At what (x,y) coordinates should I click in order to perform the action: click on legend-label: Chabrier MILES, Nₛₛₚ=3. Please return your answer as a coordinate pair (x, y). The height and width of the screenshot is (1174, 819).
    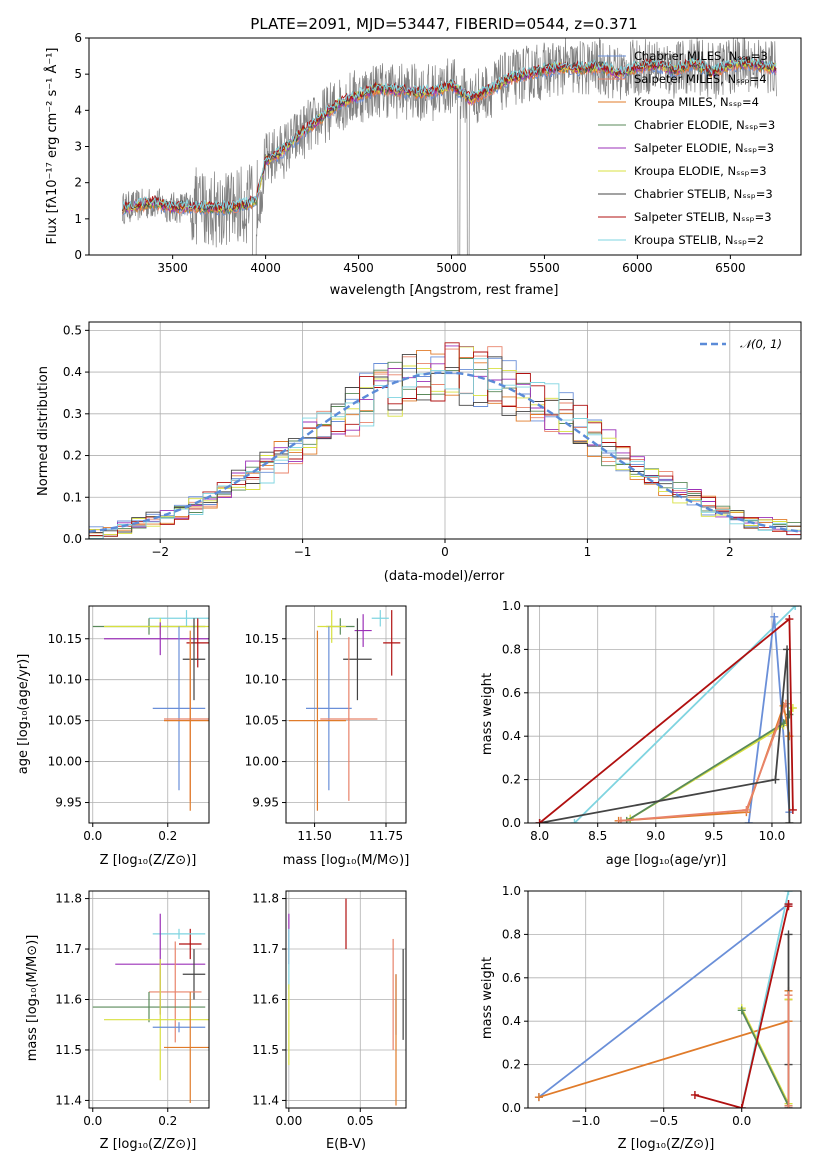
    Looking at the image, I should click on (701, 56).